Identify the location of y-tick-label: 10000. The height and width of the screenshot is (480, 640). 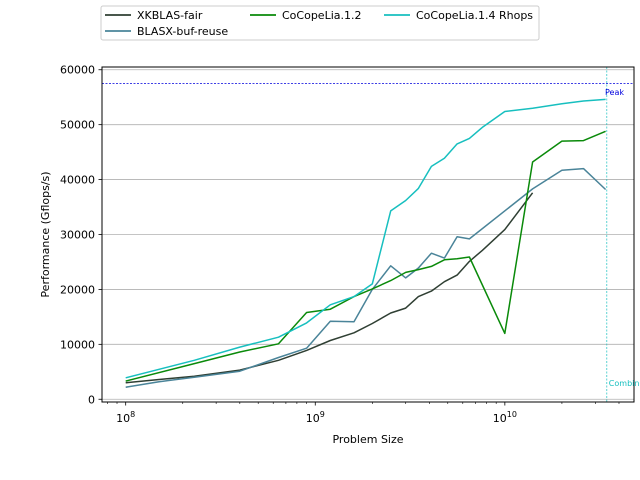
(77, 344).